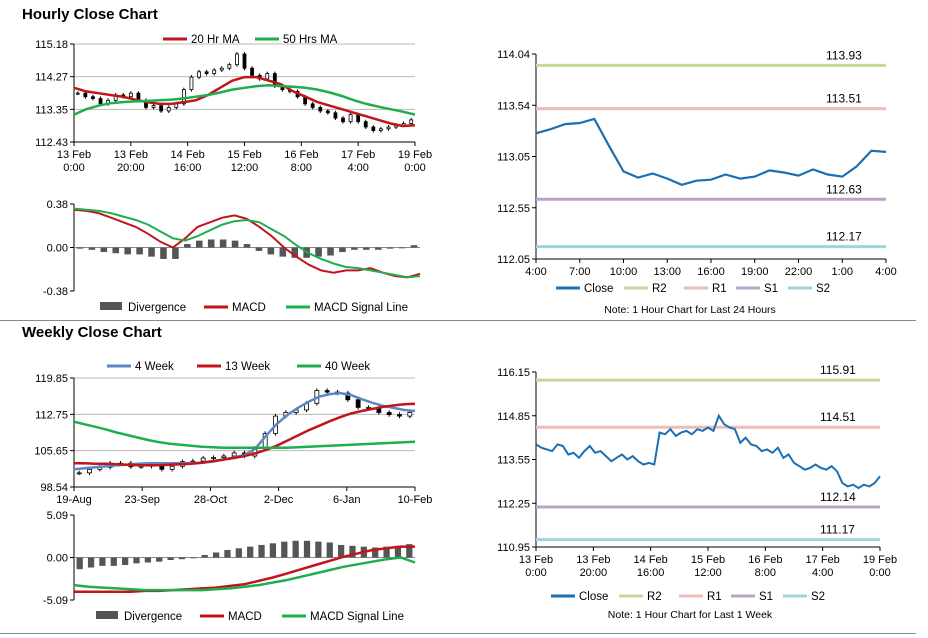 This screenshot has height=638, width=928. I want to click on series-line-20-hr-ma, so click(244, 101).